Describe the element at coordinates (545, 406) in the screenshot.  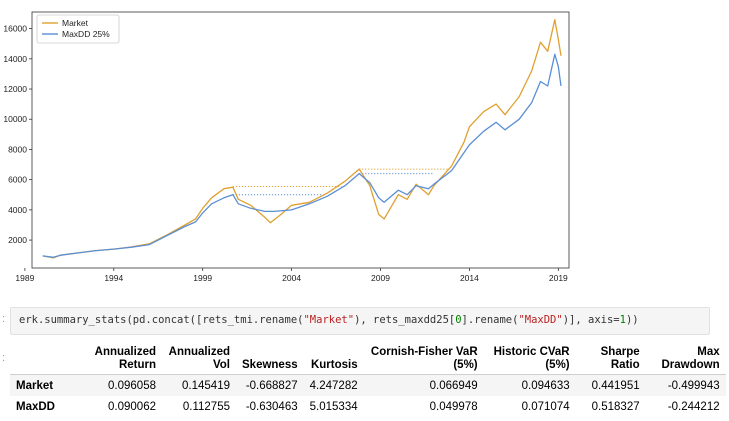
I see `table-cell: 0.071074` at that location.